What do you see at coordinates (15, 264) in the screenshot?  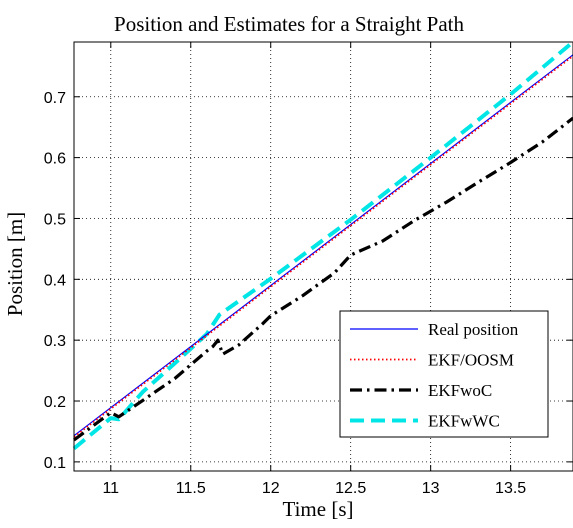 I see `y-axis-label: Position [m]` at bounding box center [15, 264].